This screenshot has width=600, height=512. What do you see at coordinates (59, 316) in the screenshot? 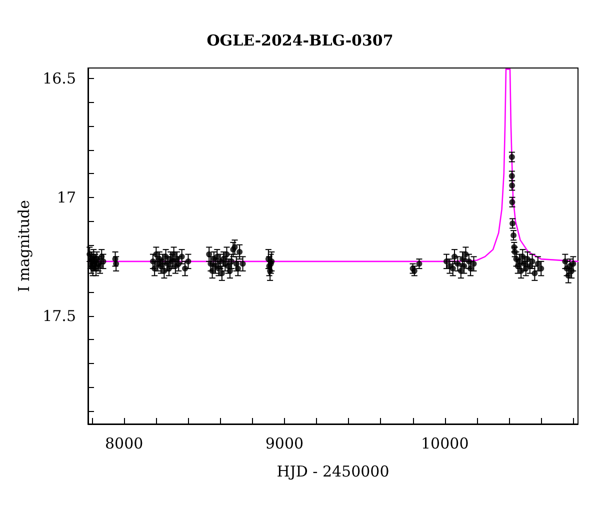
I see `y-tick-label: 17.5` at bounding box center [59, 316].